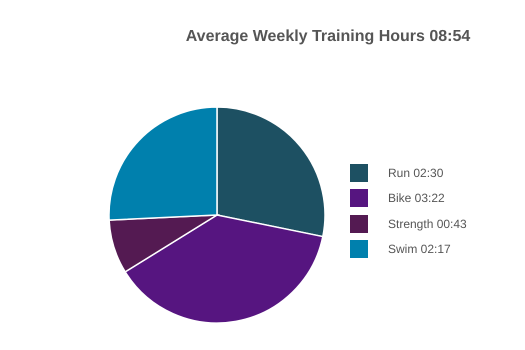  Describe the element at coordinates (416, 173) in the screenshot. I see `legend-label: Run 02:30` at that location.